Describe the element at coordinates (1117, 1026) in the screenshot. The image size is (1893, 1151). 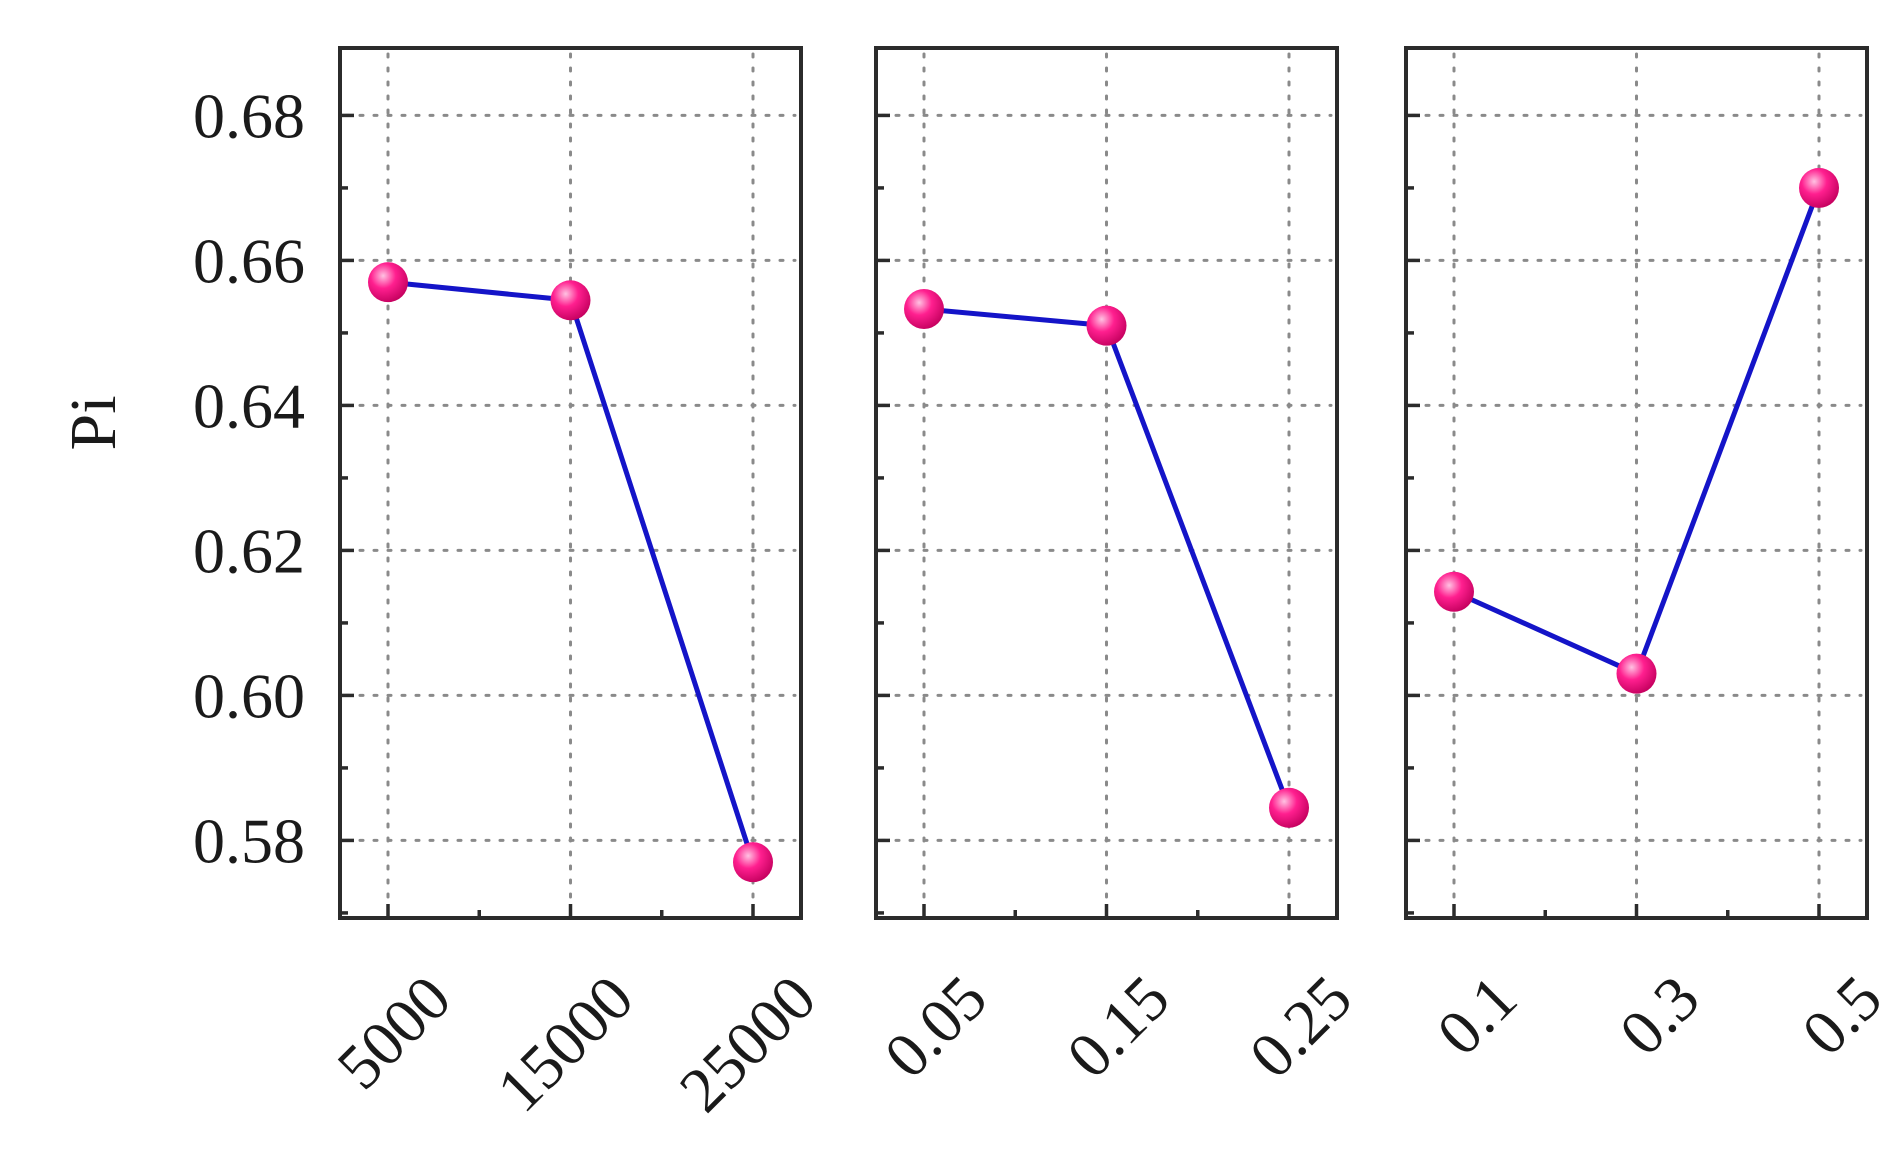
I see `x-tick-label: 0.15` at that location.